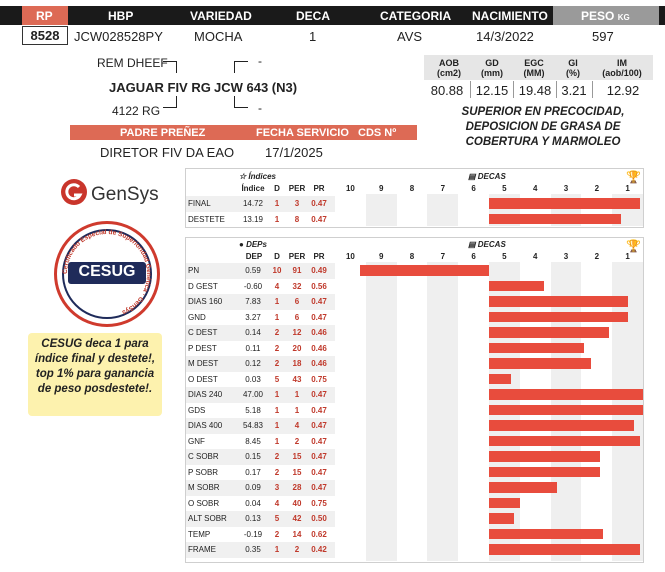 This screenshot has width=665, height=572. What do you see at coordinates (199, 534) in the screenshot?
I see `deps-row-label: TEMP` at bounding box center [199, 534].